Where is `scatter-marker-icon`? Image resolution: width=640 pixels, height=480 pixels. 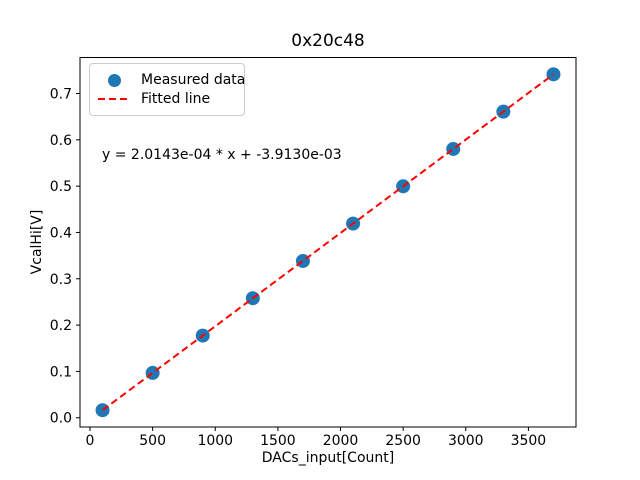 scatter-marker-icon is located at coordinates (114, 80).